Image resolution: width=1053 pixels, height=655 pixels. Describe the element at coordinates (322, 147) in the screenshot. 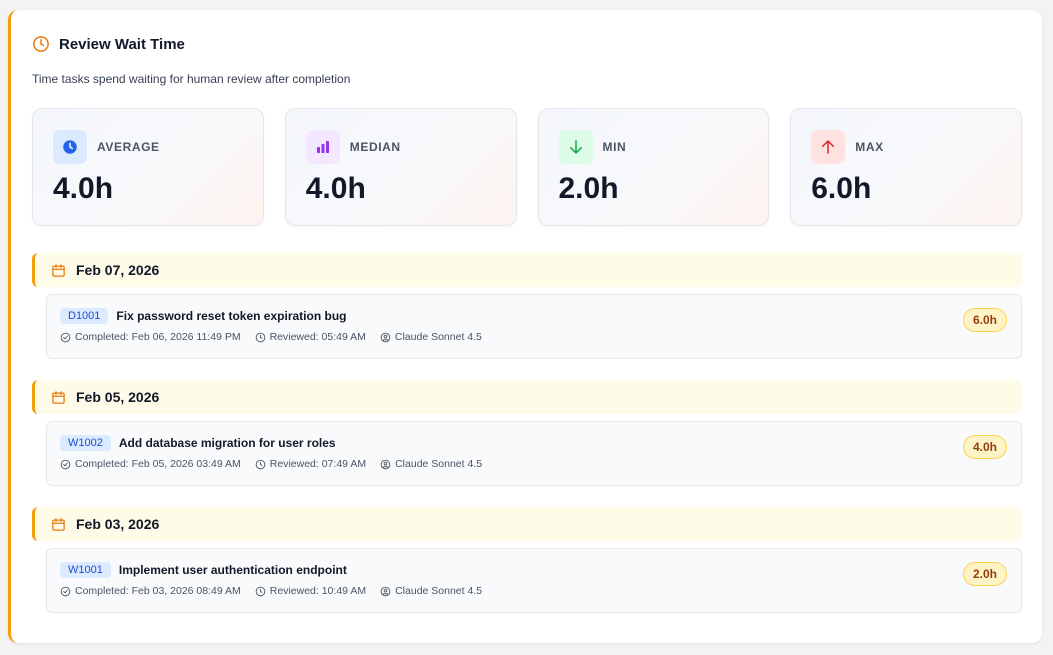

I see `bar-chart-icon` at that location.